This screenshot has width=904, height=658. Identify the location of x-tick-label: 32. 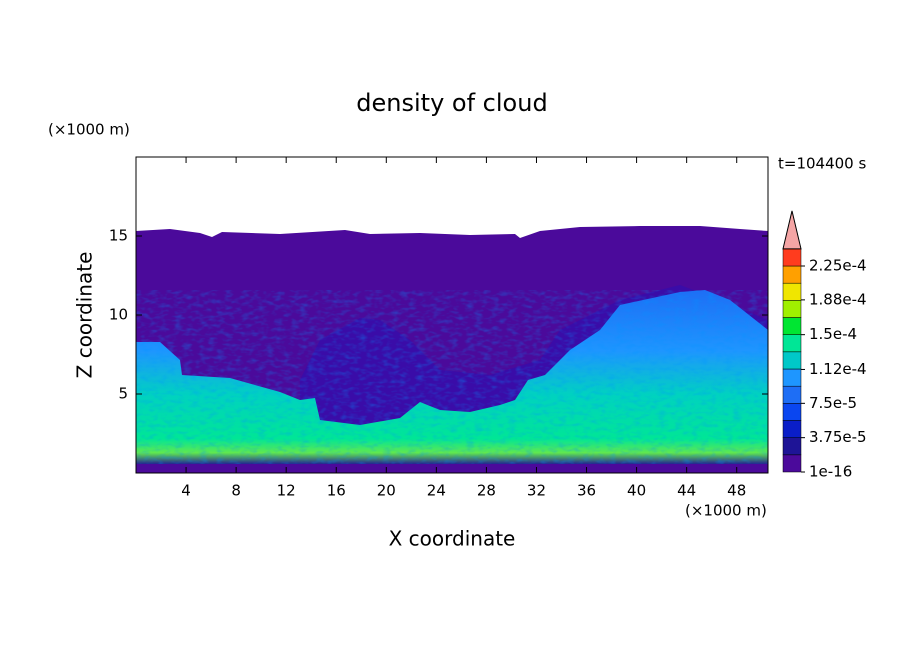
(536, 491).